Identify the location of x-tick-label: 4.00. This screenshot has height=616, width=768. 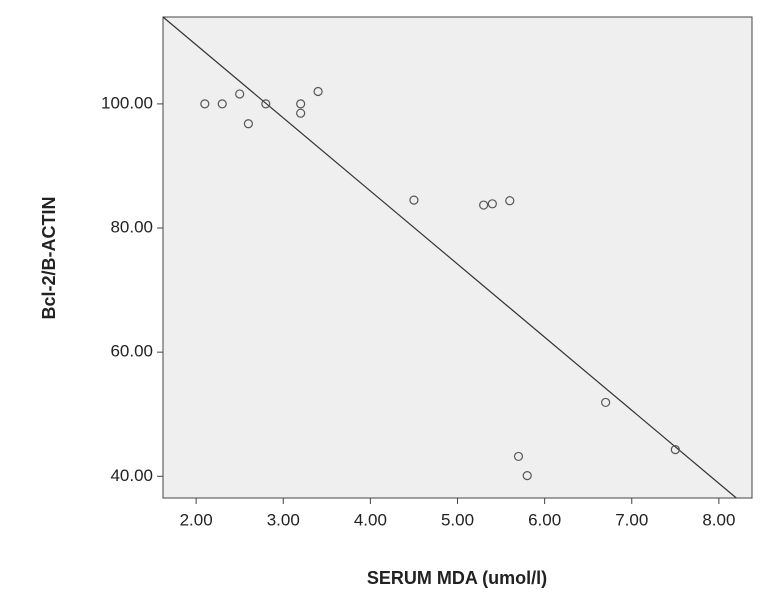
(370, 519).